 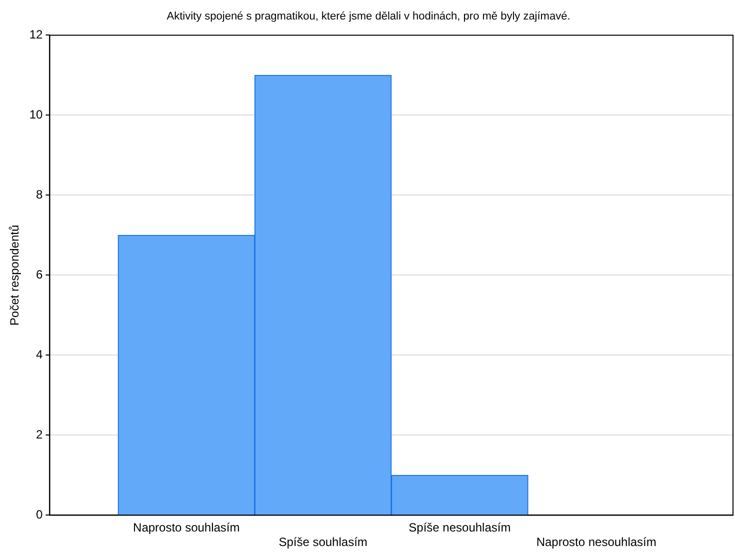 What do you see at coordinates (40, 275) in the screenshot?
I see `y-tick-label: 6` at bounding box center [40, 275].